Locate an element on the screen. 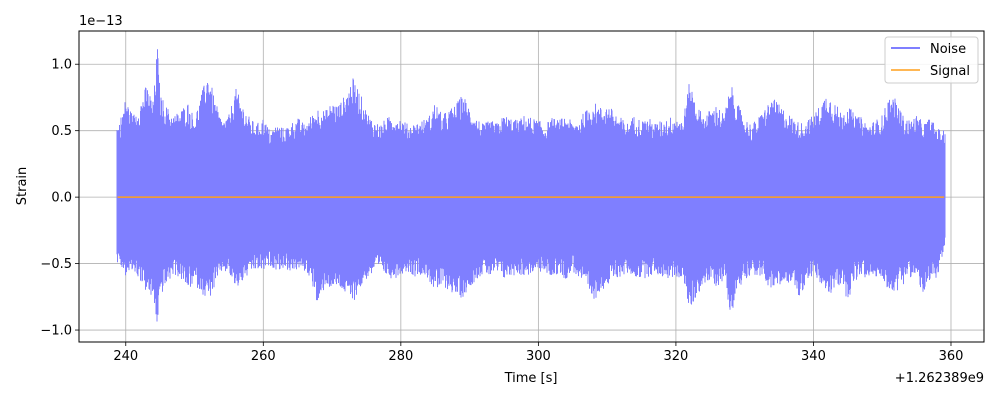  x-tick-label: 300 is located at coordinates (538, 356).